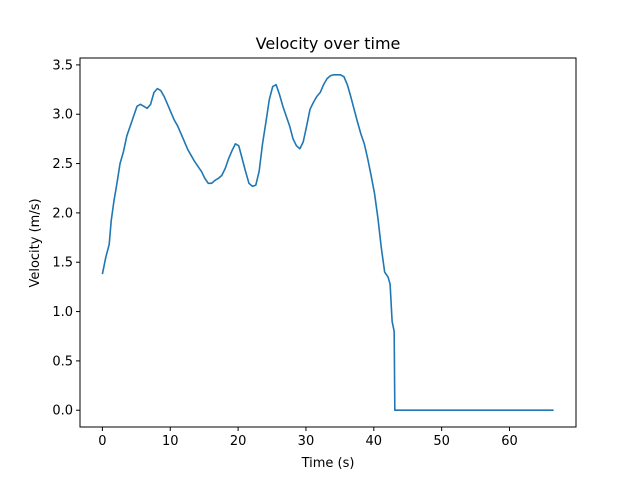 The height and width of the screenshot is (480, 640). I want to click on y-axis: 0.0 0.5 1.0 1.5 2.0 2.5 3.0 3.5, so click(66, 238).